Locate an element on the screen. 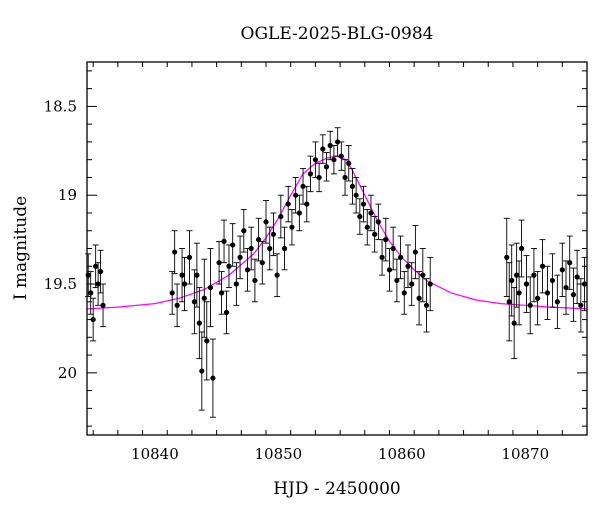  y-tick-label: 18.5 is located at coordinates (60, 106).